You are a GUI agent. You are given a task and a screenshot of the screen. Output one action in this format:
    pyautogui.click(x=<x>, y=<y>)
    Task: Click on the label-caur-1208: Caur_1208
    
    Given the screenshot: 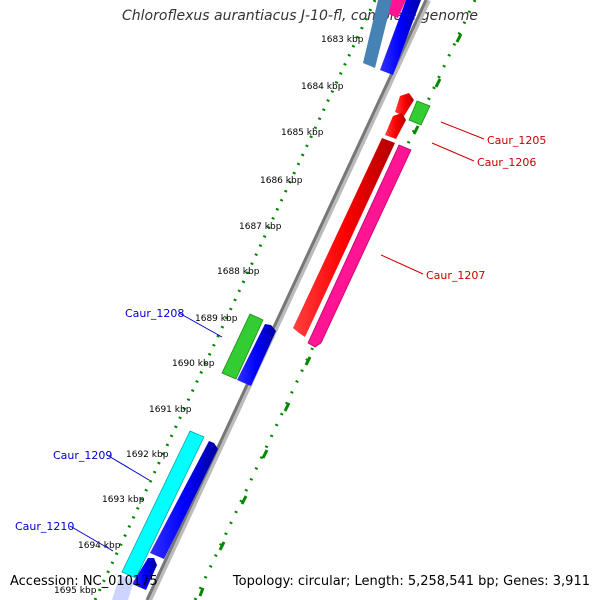 What is the action you would take?
    pyautogui.click(x=154, y=313)
    